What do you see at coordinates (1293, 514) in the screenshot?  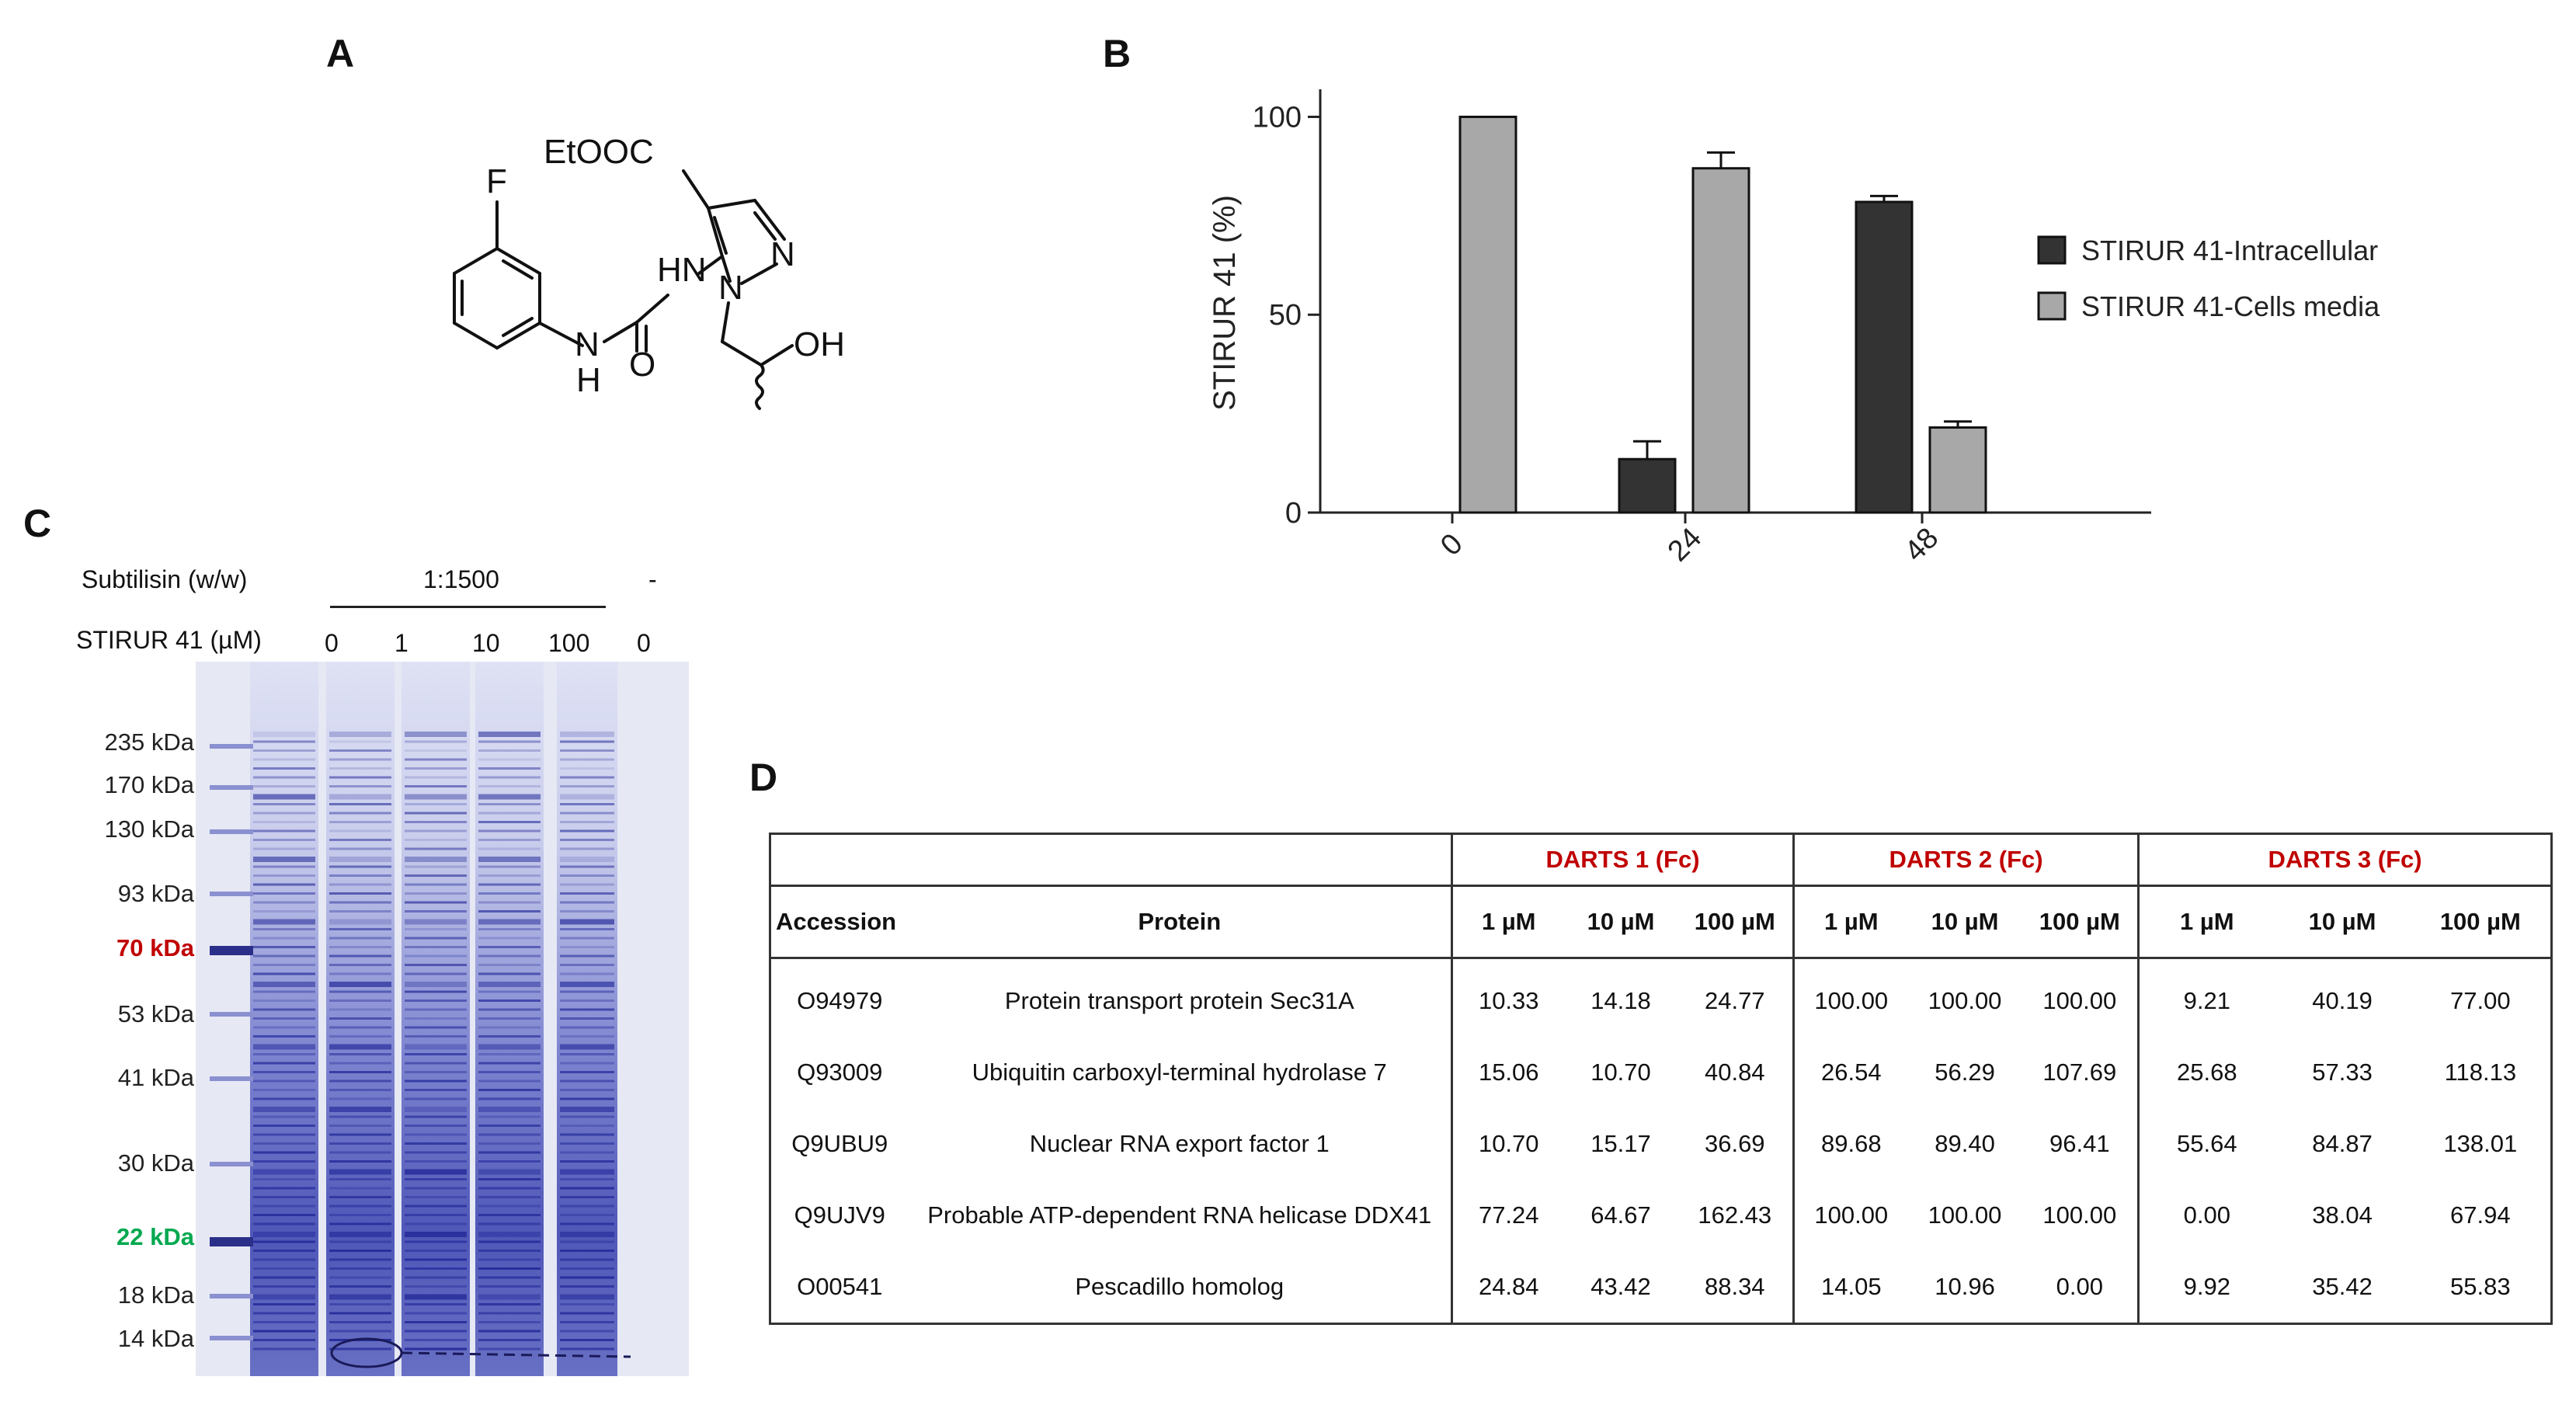 I see `y-tick-label: 0` at bounding box center [1293, 514].